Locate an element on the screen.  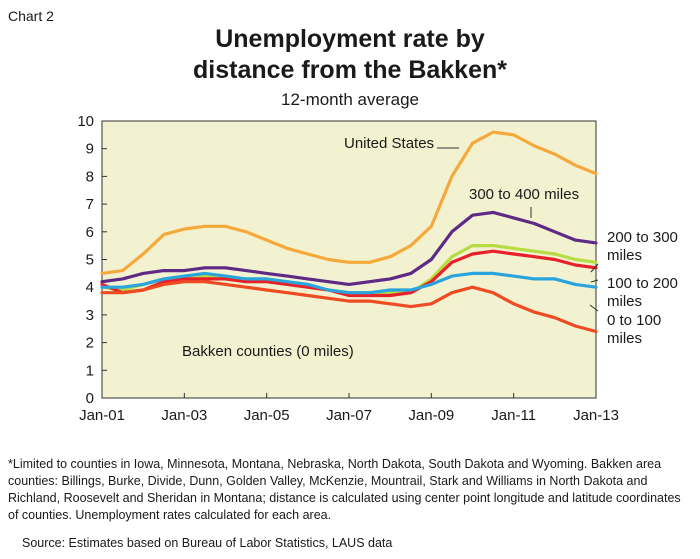
x-tick-label: Jan-01 is located at coordinates (102, 415).